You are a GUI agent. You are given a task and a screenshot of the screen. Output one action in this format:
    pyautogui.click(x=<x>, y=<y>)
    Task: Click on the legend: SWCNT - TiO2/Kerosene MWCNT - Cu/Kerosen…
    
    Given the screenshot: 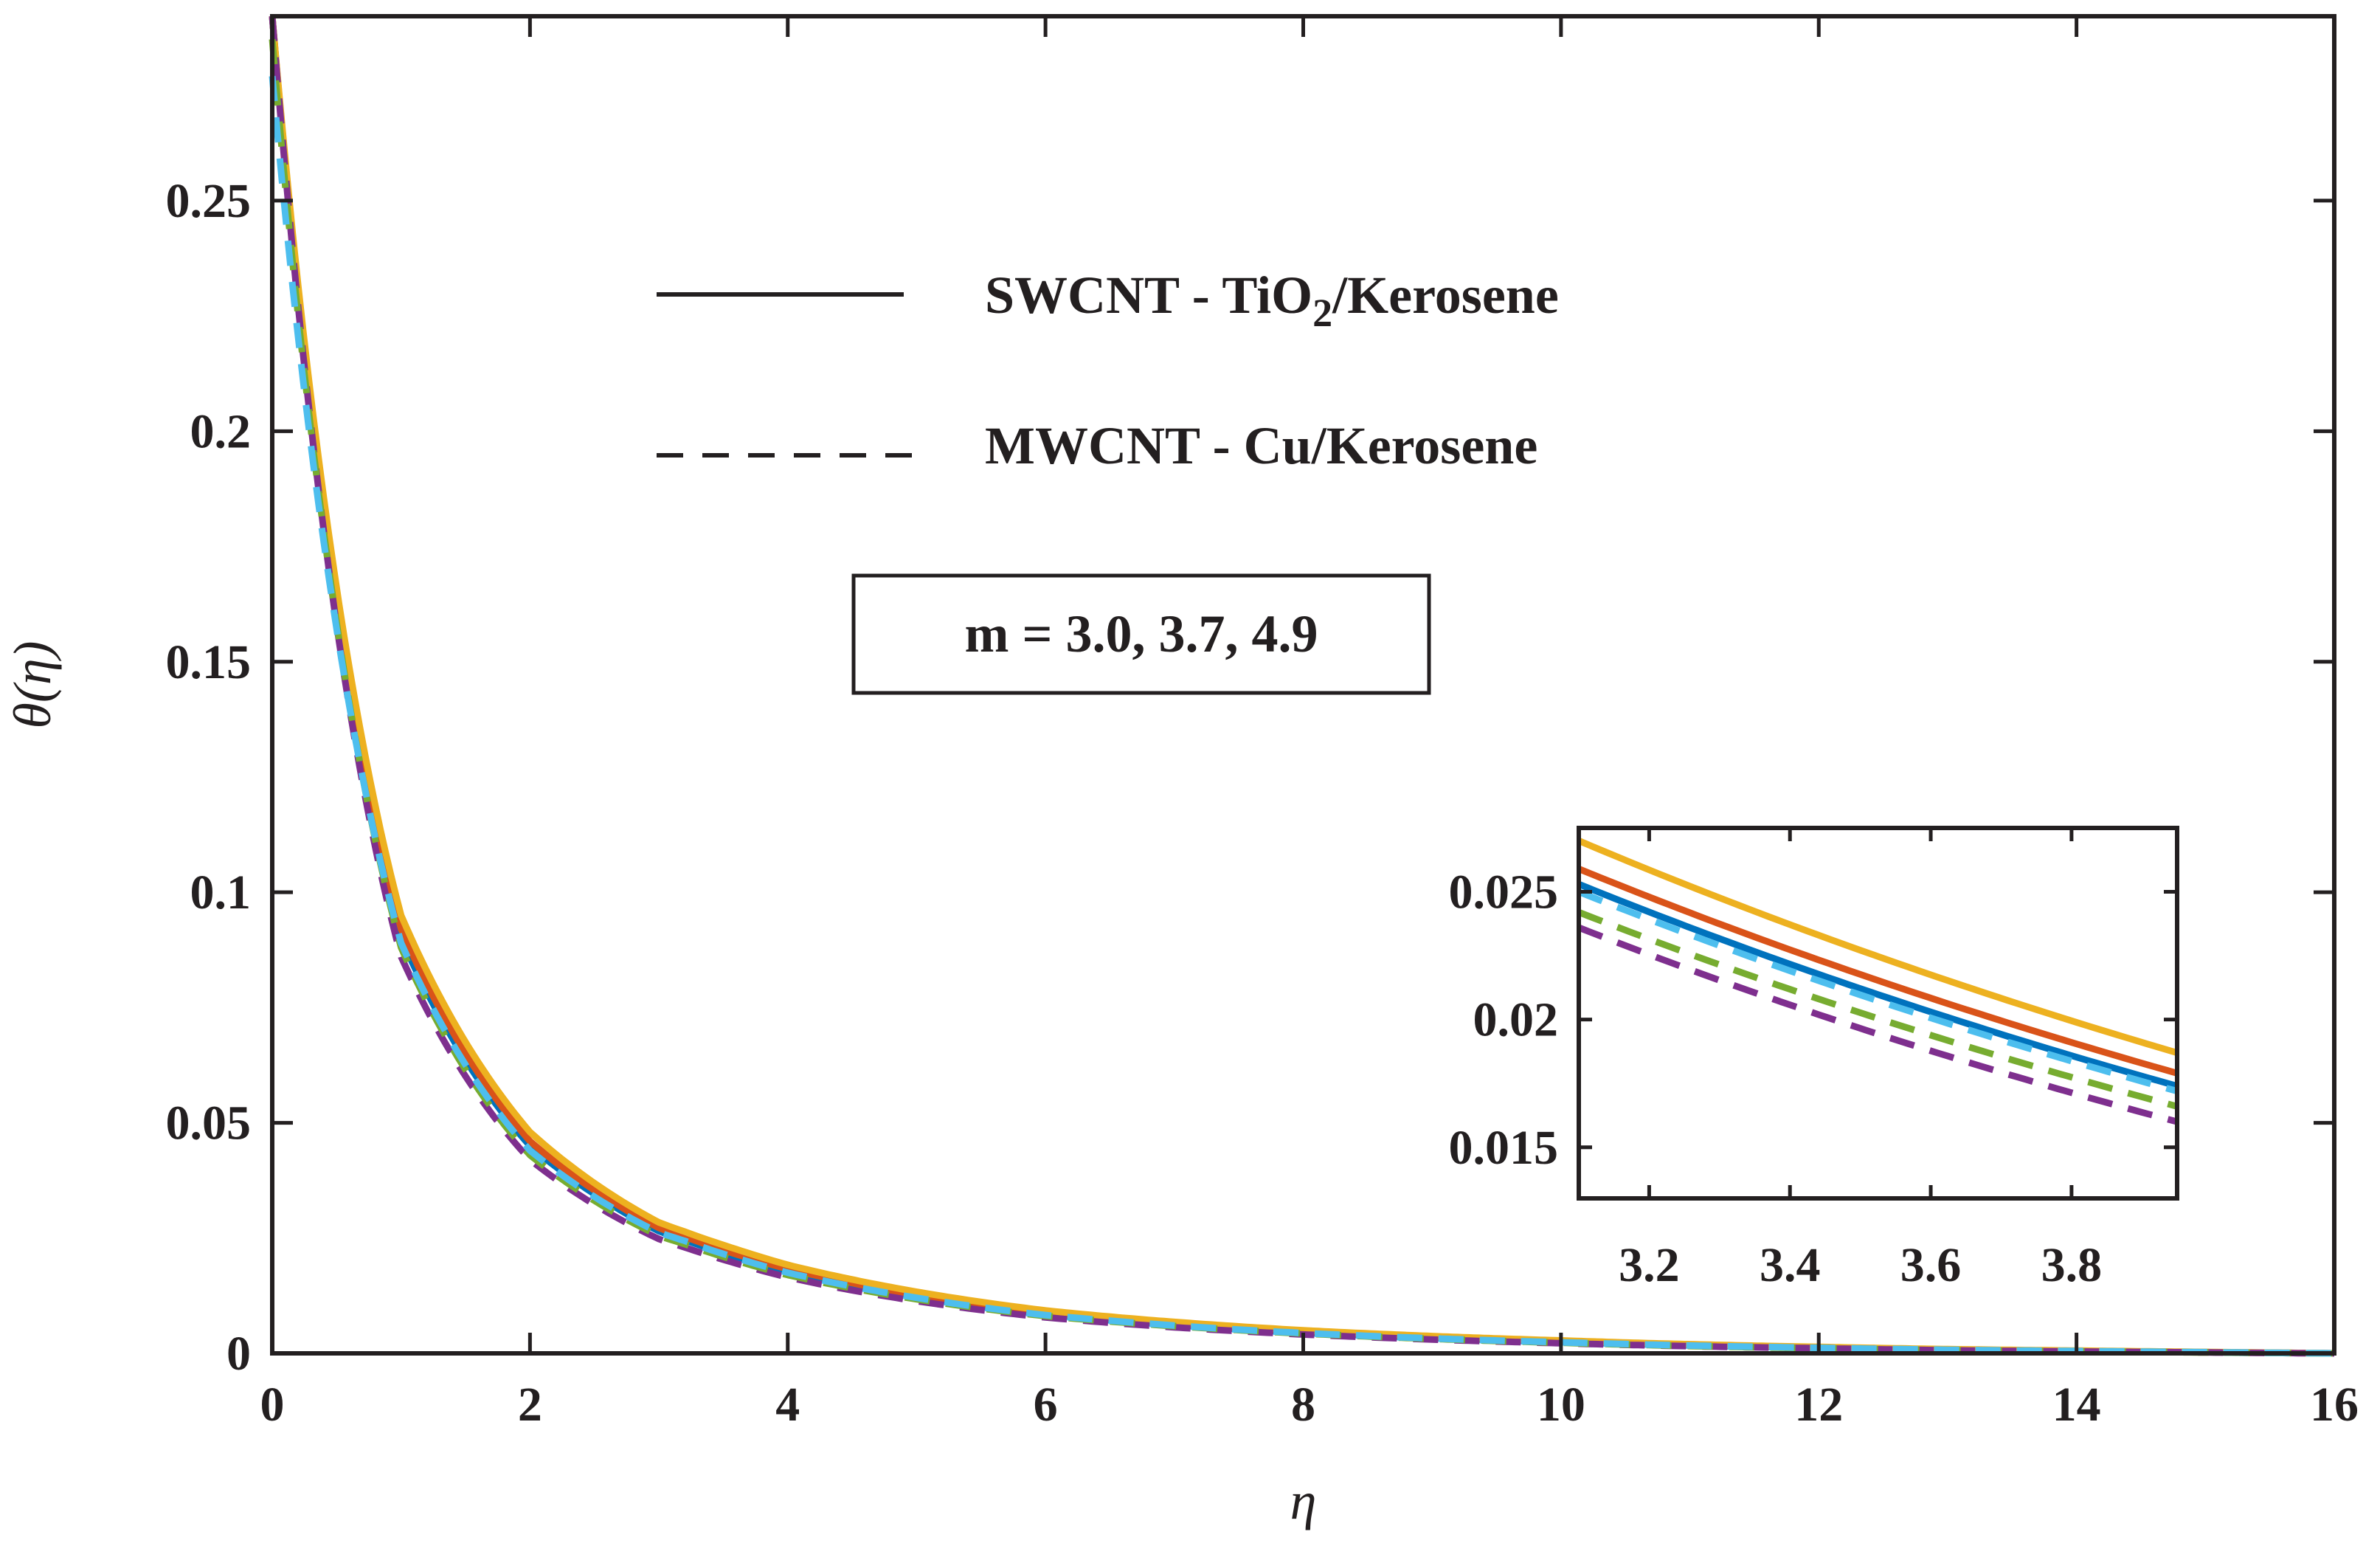 What is the action you would take?
    pyautogui.click(x=1108, y=370)
    